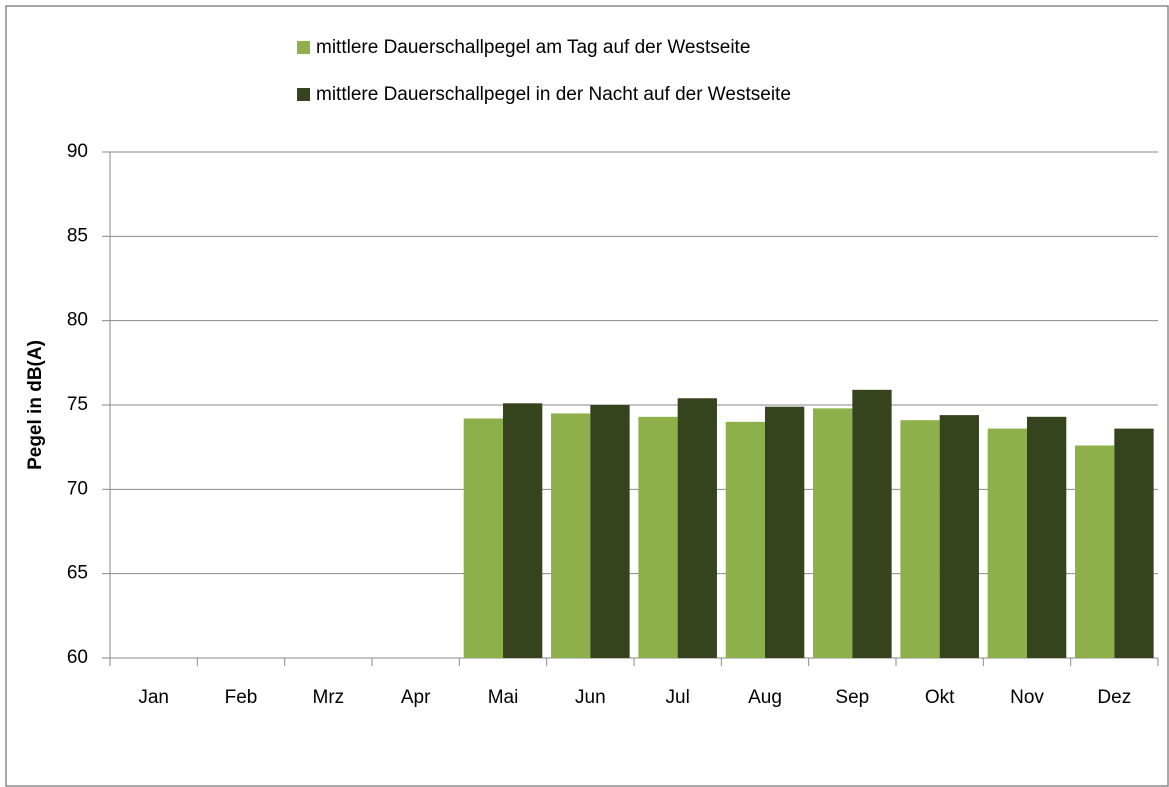  What do you see at coordinates (765, 697) in the screenshot?
I see `x-tick-label: Aug` at bounding box center [765, 697].